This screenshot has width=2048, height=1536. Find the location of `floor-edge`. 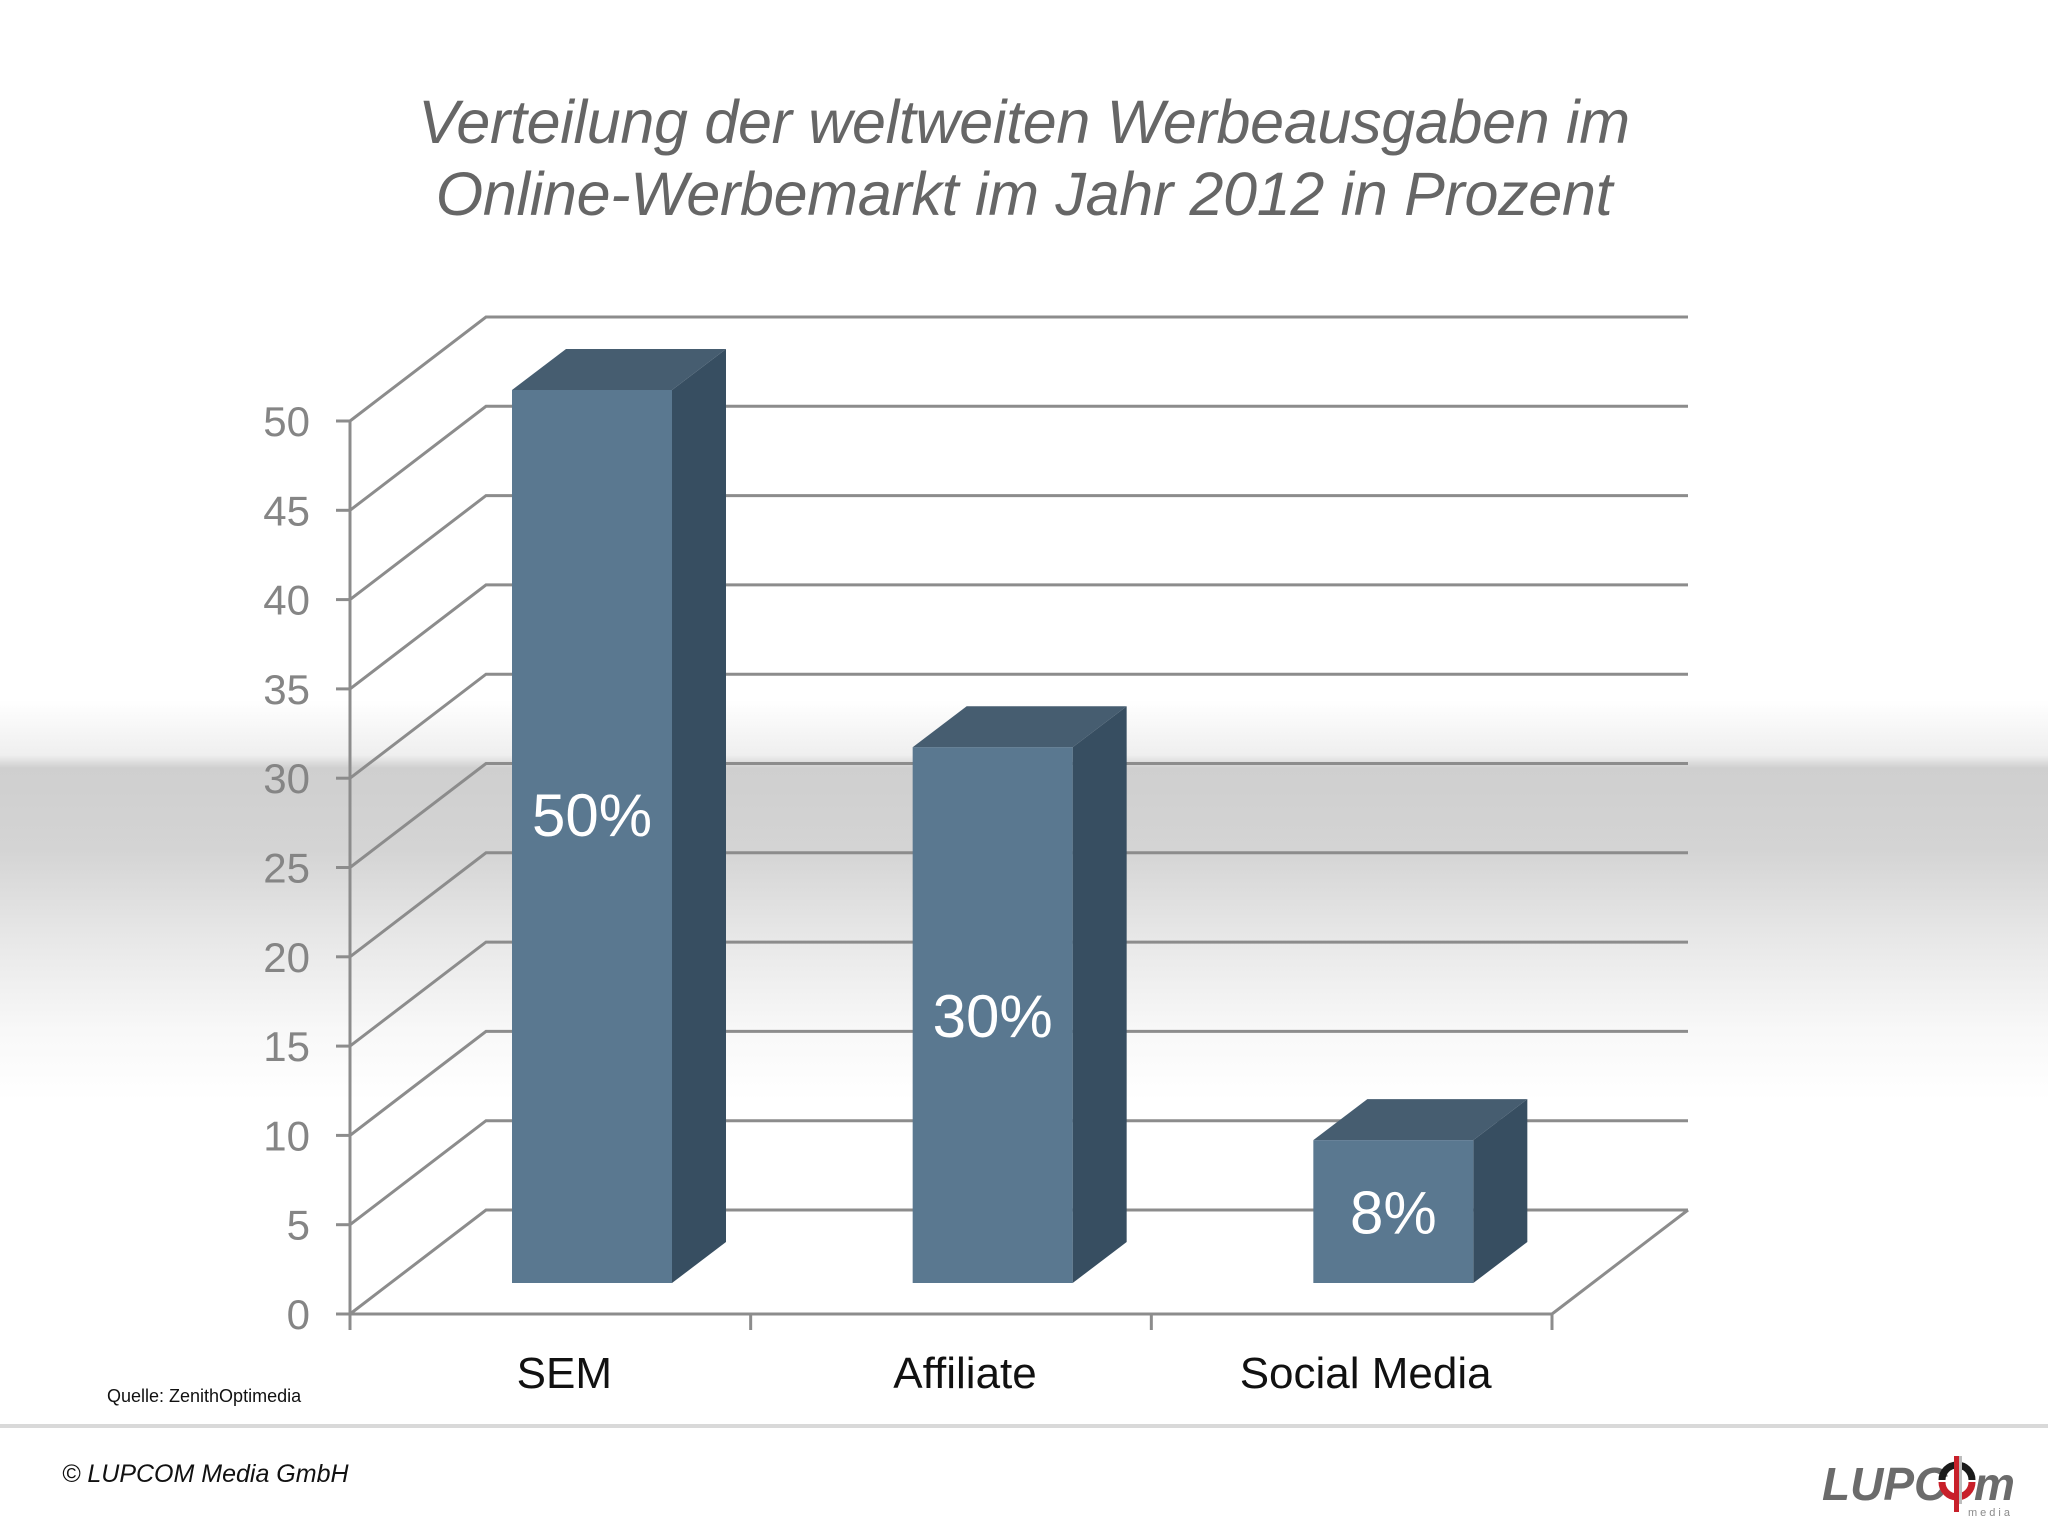

floor-edge is located at coordinates (1620, 1262).